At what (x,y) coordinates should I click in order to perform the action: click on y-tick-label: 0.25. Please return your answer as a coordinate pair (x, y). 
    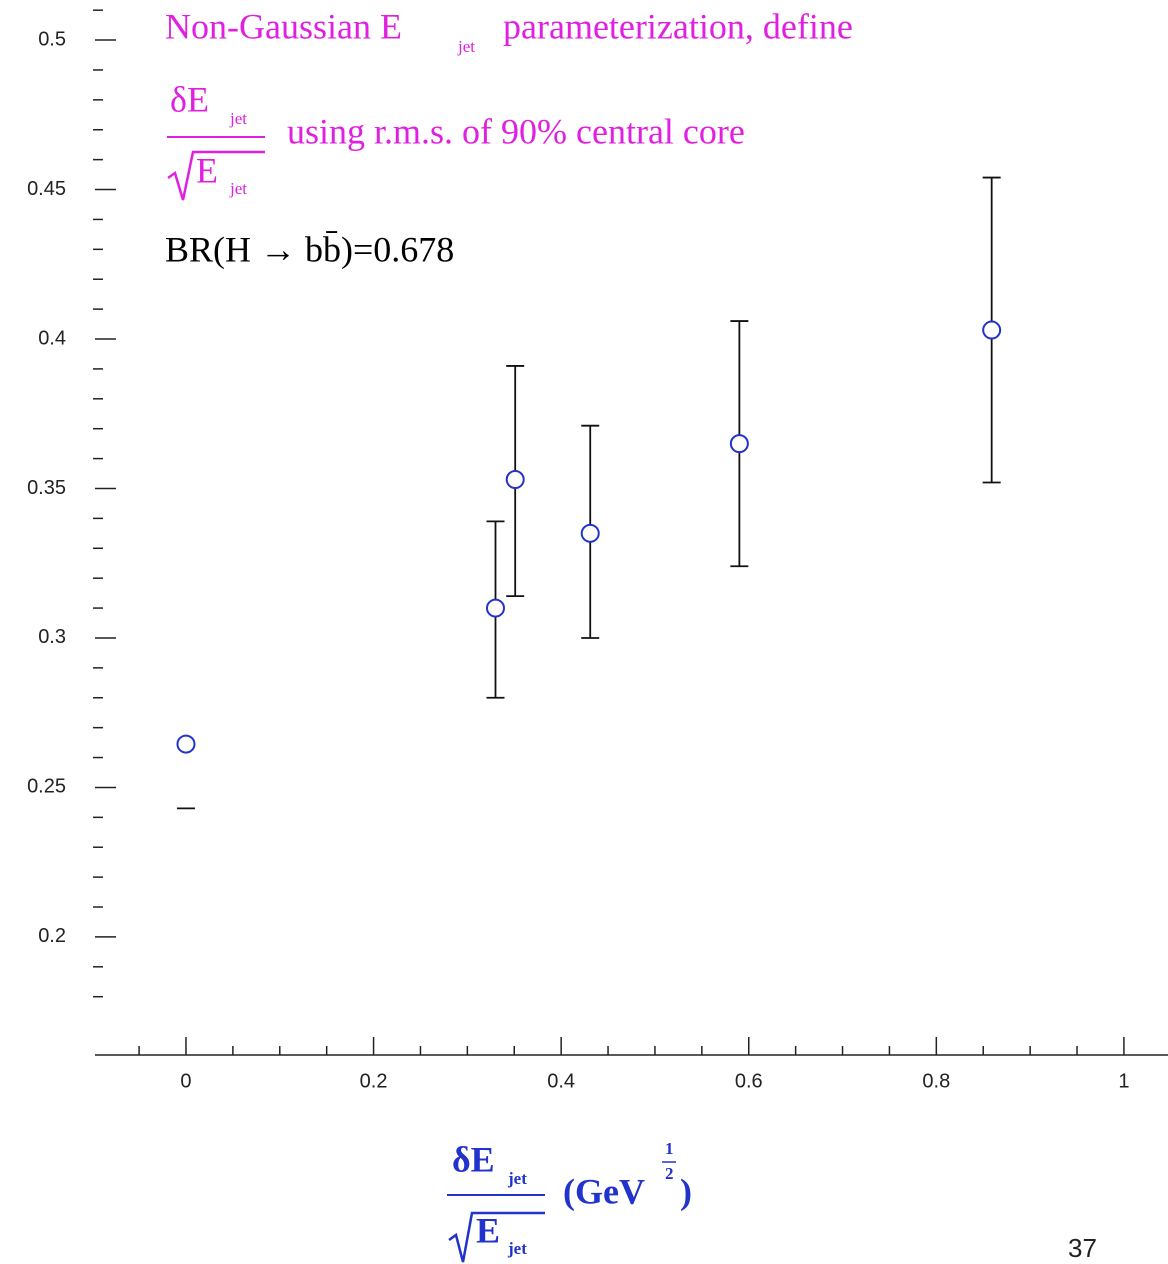
    Looking at the image, I should click on (46, 787).